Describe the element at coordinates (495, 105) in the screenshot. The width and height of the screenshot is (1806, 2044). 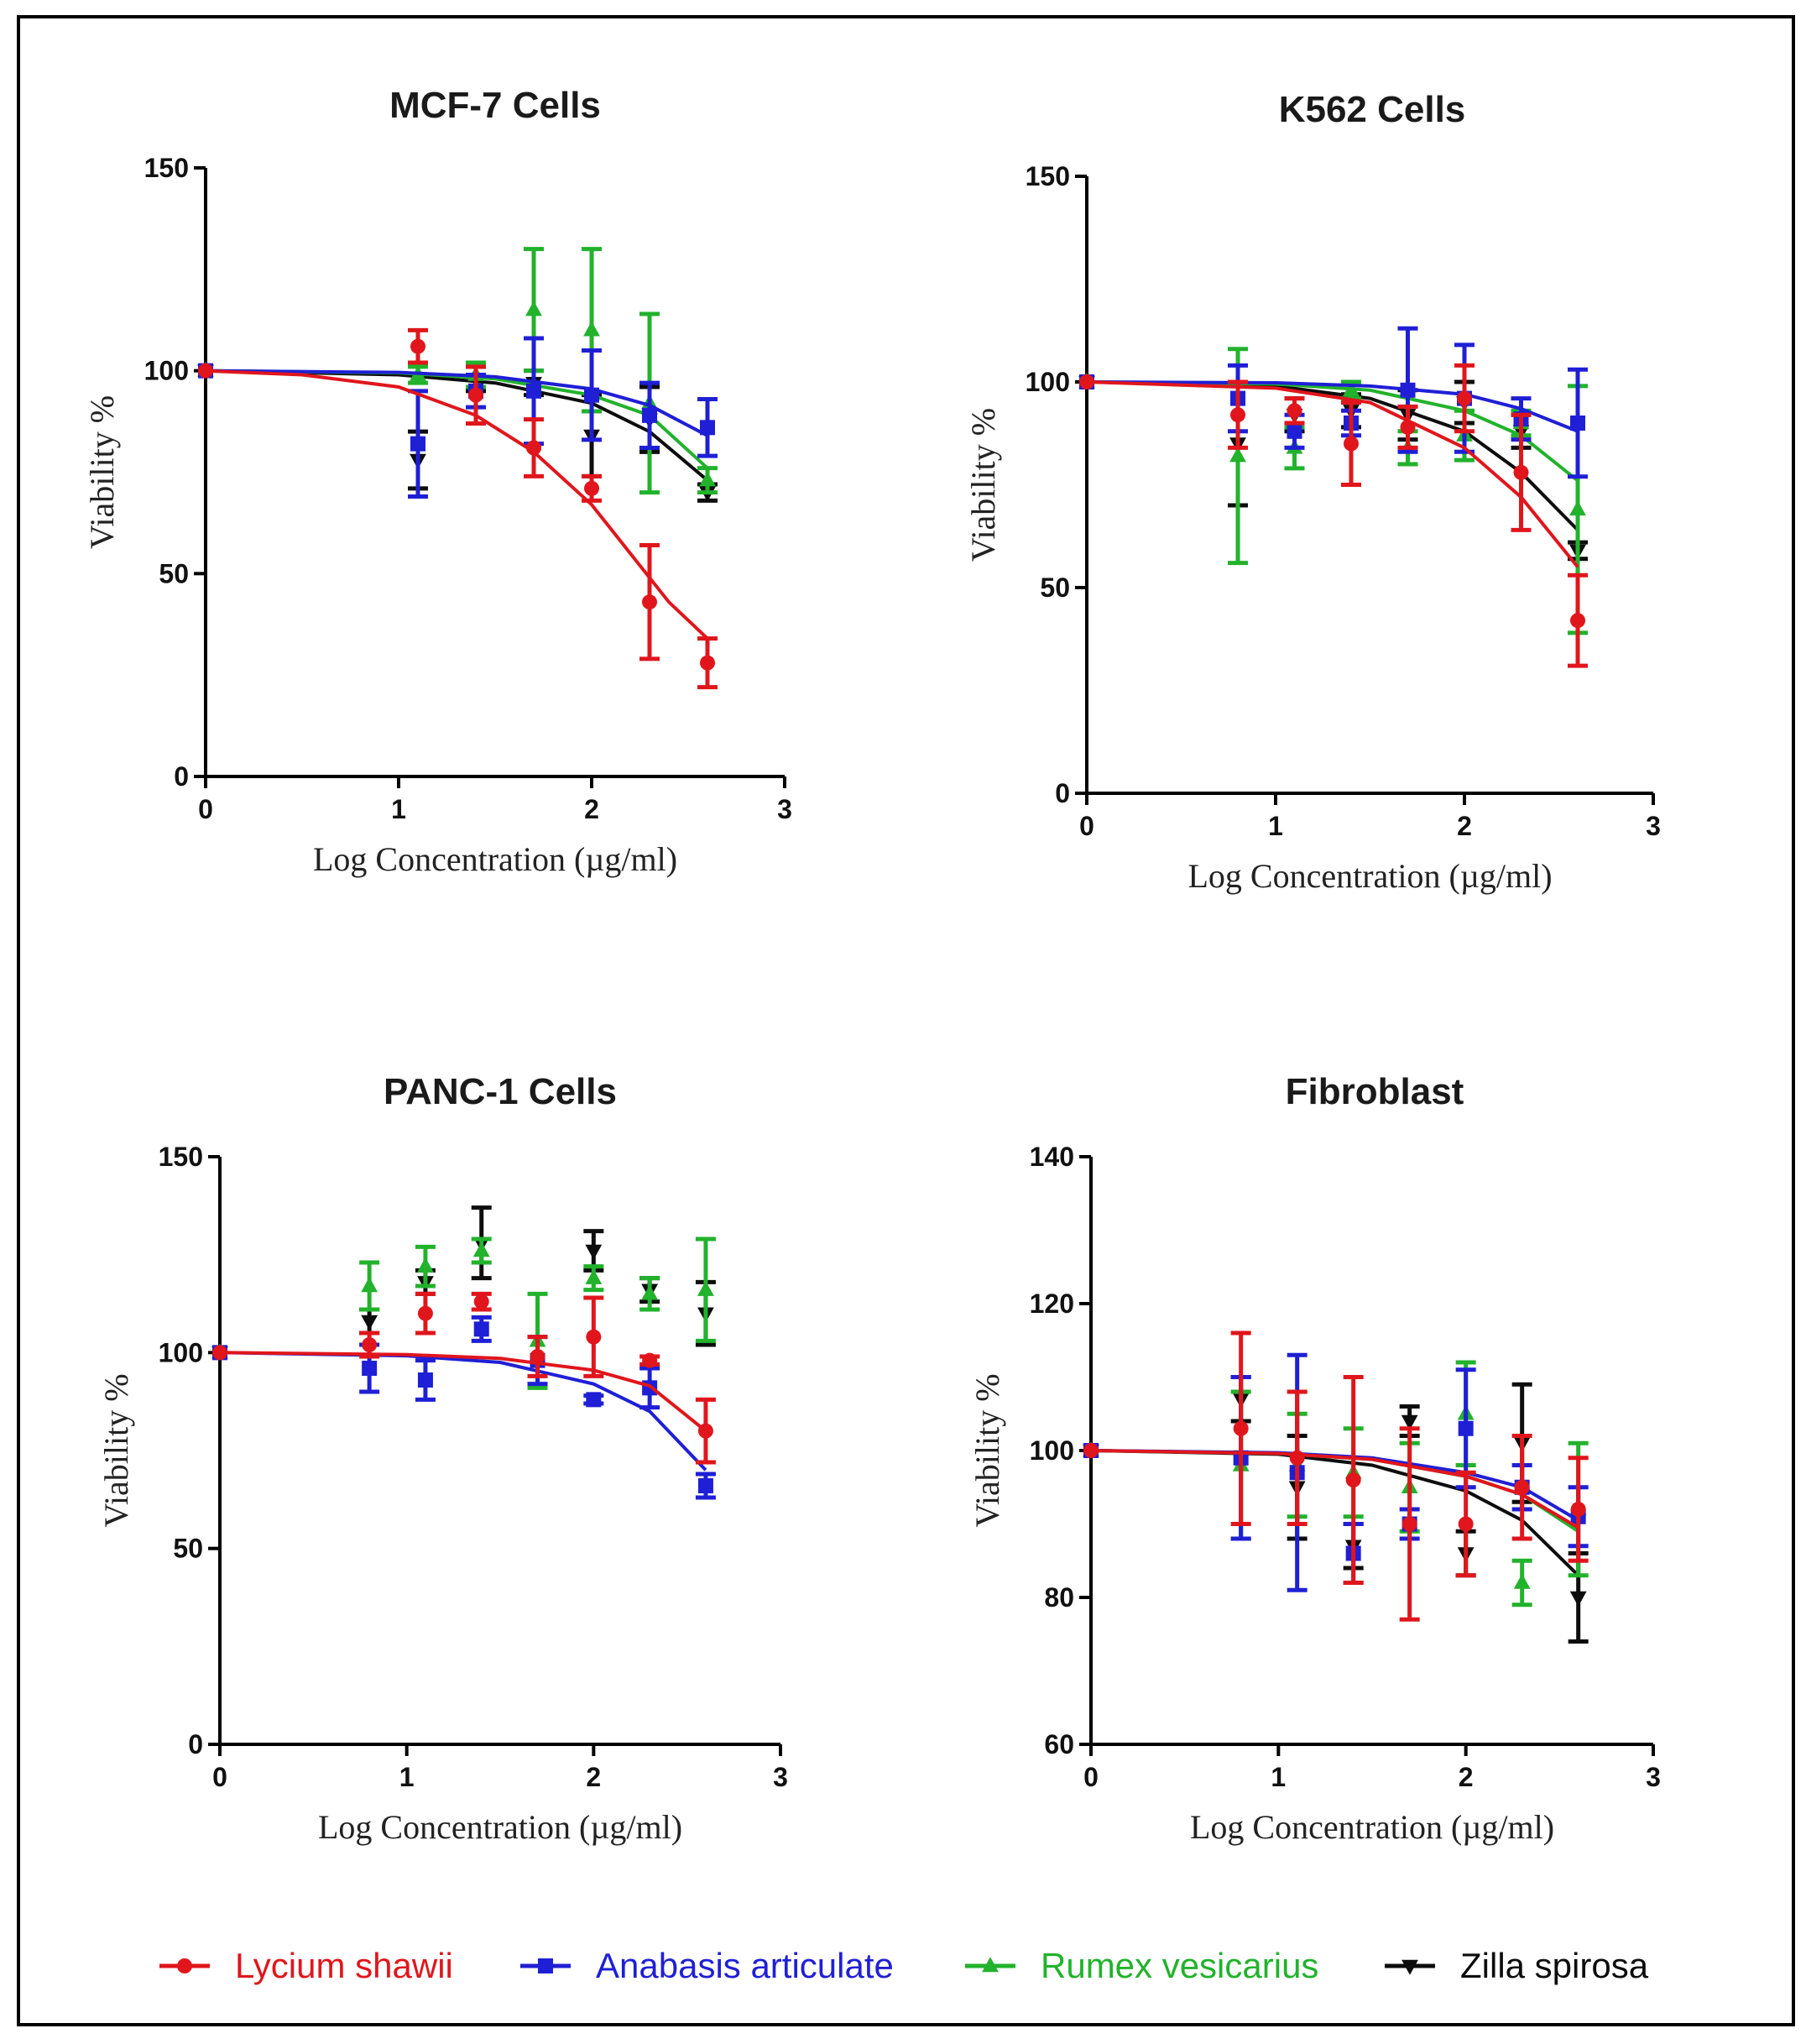
I see `chart-title: MCF-7 Cells` at that location.